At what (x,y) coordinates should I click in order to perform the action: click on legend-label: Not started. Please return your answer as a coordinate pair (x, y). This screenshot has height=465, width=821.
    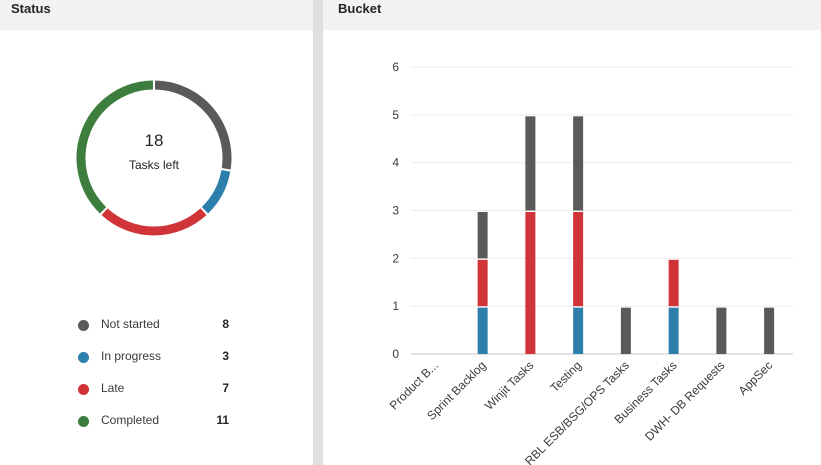
    Looking at the image, I should click on (130, 324).